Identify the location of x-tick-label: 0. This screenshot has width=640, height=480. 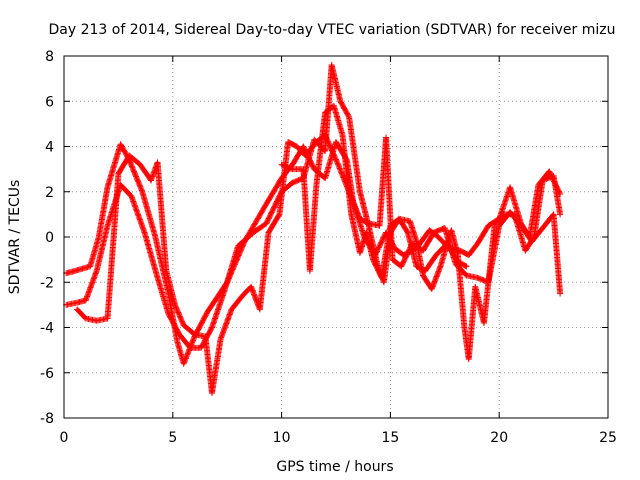
(64, 438).